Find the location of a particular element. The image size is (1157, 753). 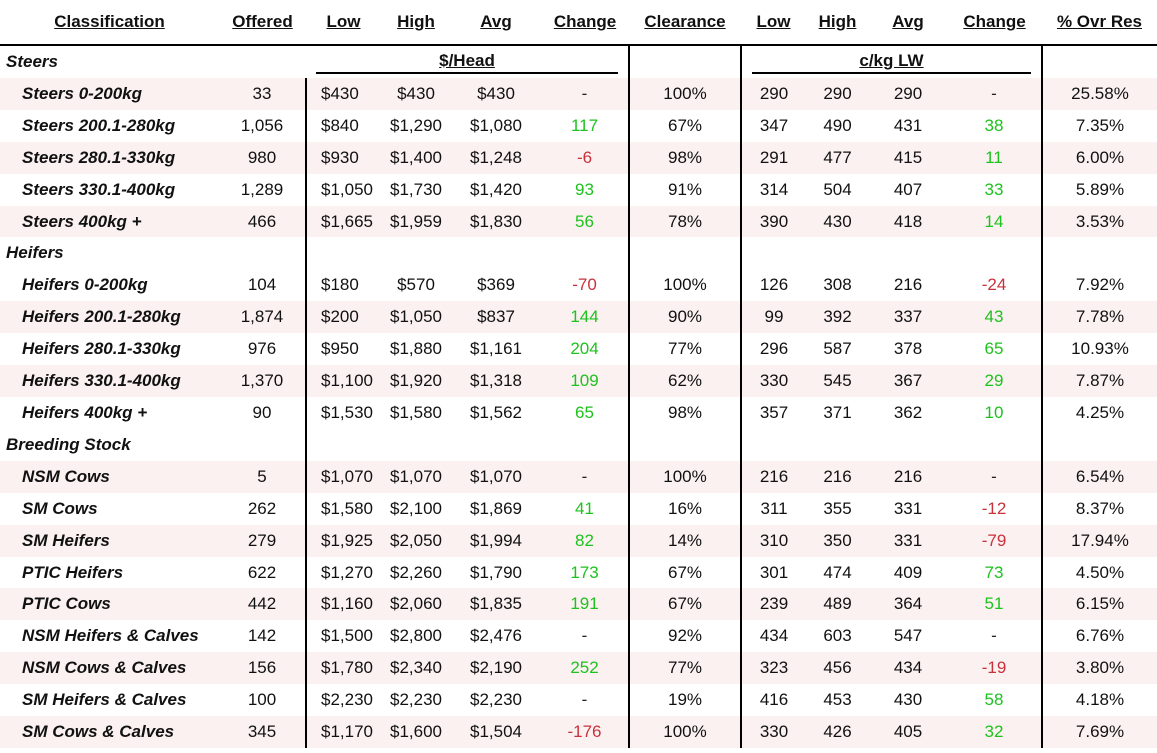

header-clearance: Clearance is located at coordinates (685, 21).